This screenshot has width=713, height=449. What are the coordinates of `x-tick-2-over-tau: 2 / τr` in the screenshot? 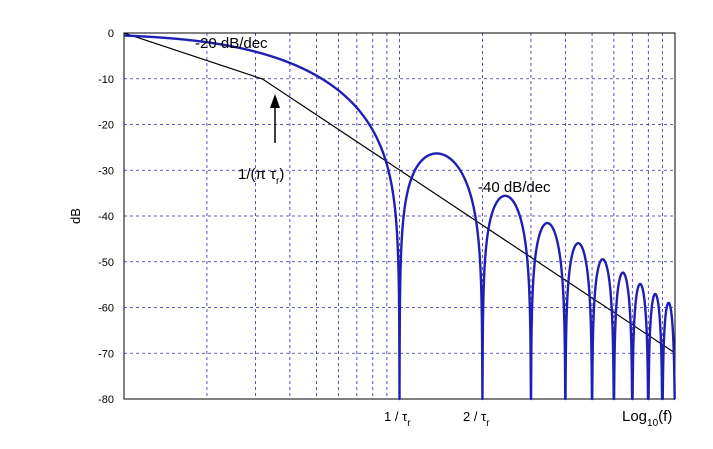 It's located at (476, 419).